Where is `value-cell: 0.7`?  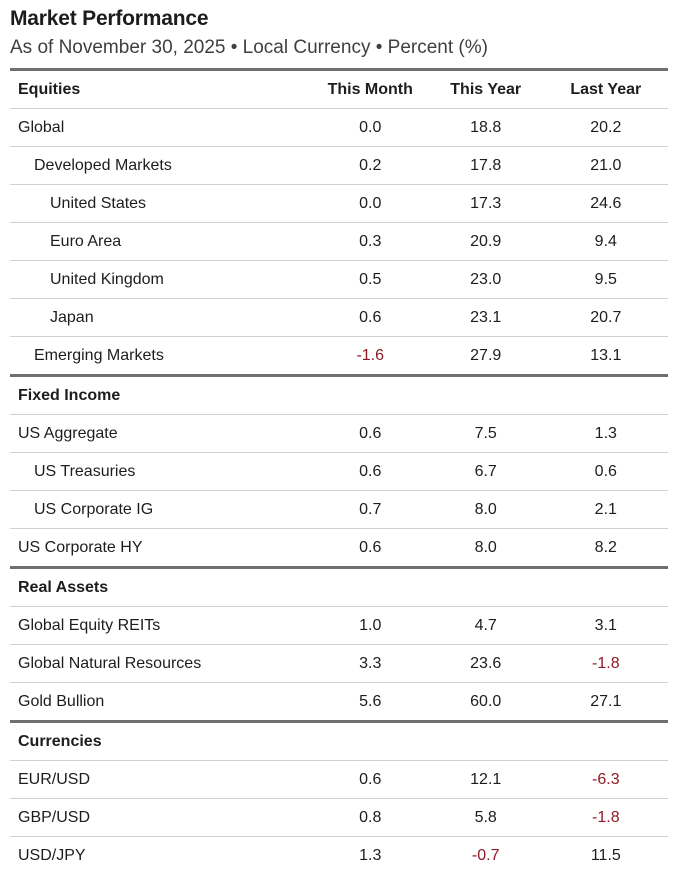 value-cell: 0.7 is located at coordinates (370, 509).